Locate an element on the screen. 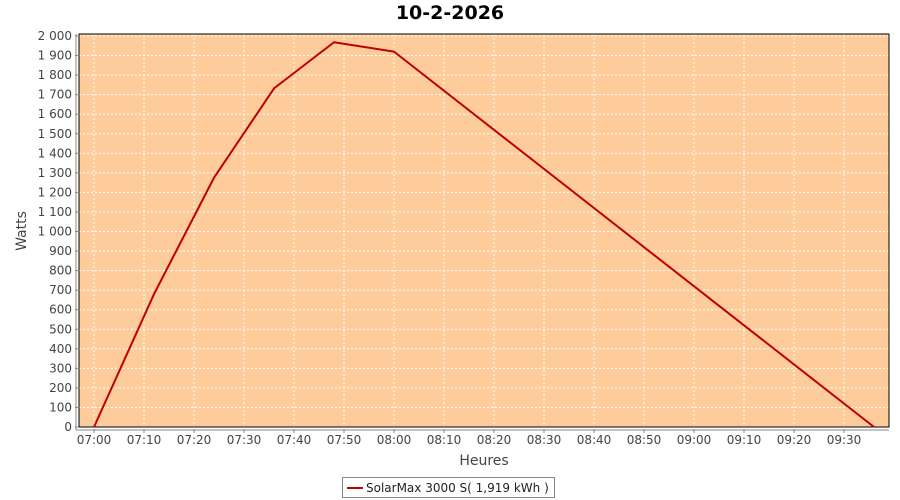 This screenshot has width=900, height=500. x-tick-label: 07:10 is located at coordinates (144, 440).